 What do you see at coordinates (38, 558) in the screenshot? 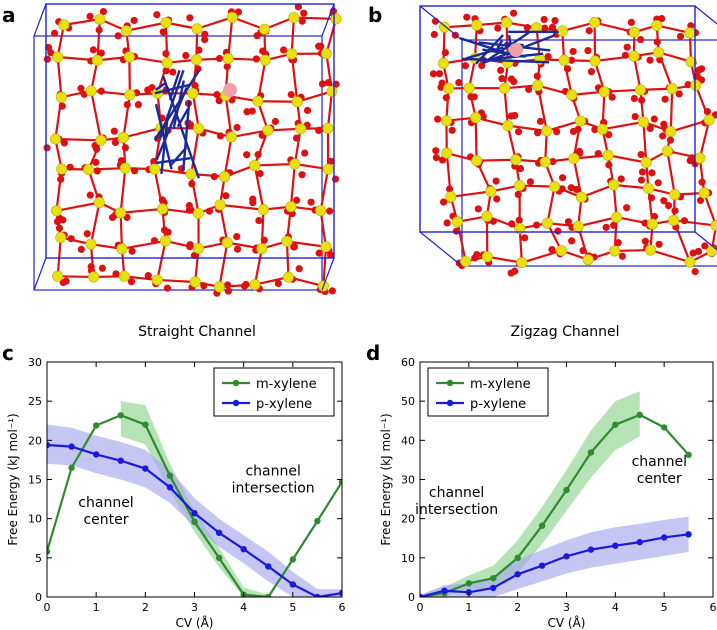
I see `y-tick-label: 5` at bounding box center [38, 558].